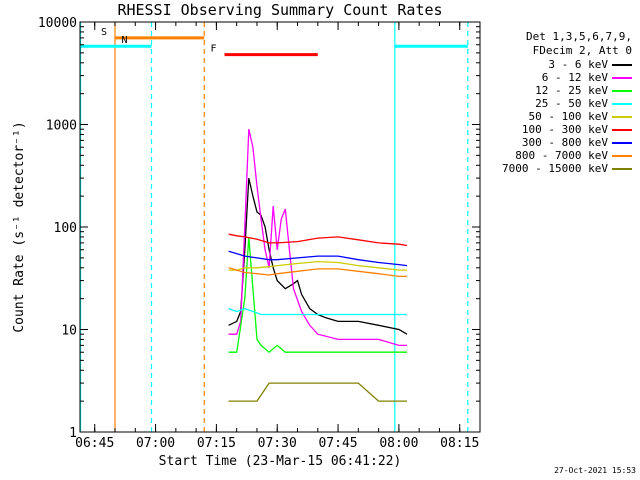  Describe the element at coordinates (216, 443) in the screenshot. I see `x-tick-label: 07:15` at that location.